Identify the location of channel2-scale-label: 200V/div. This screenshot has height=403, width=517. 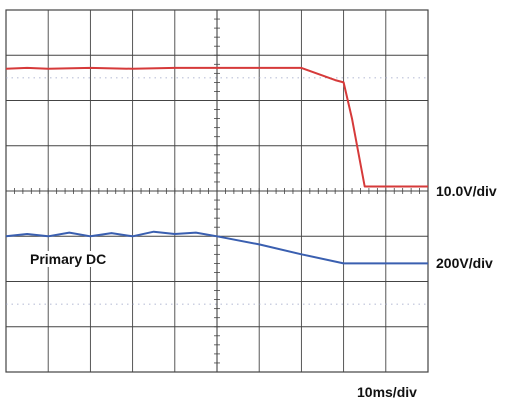
(464, 263).